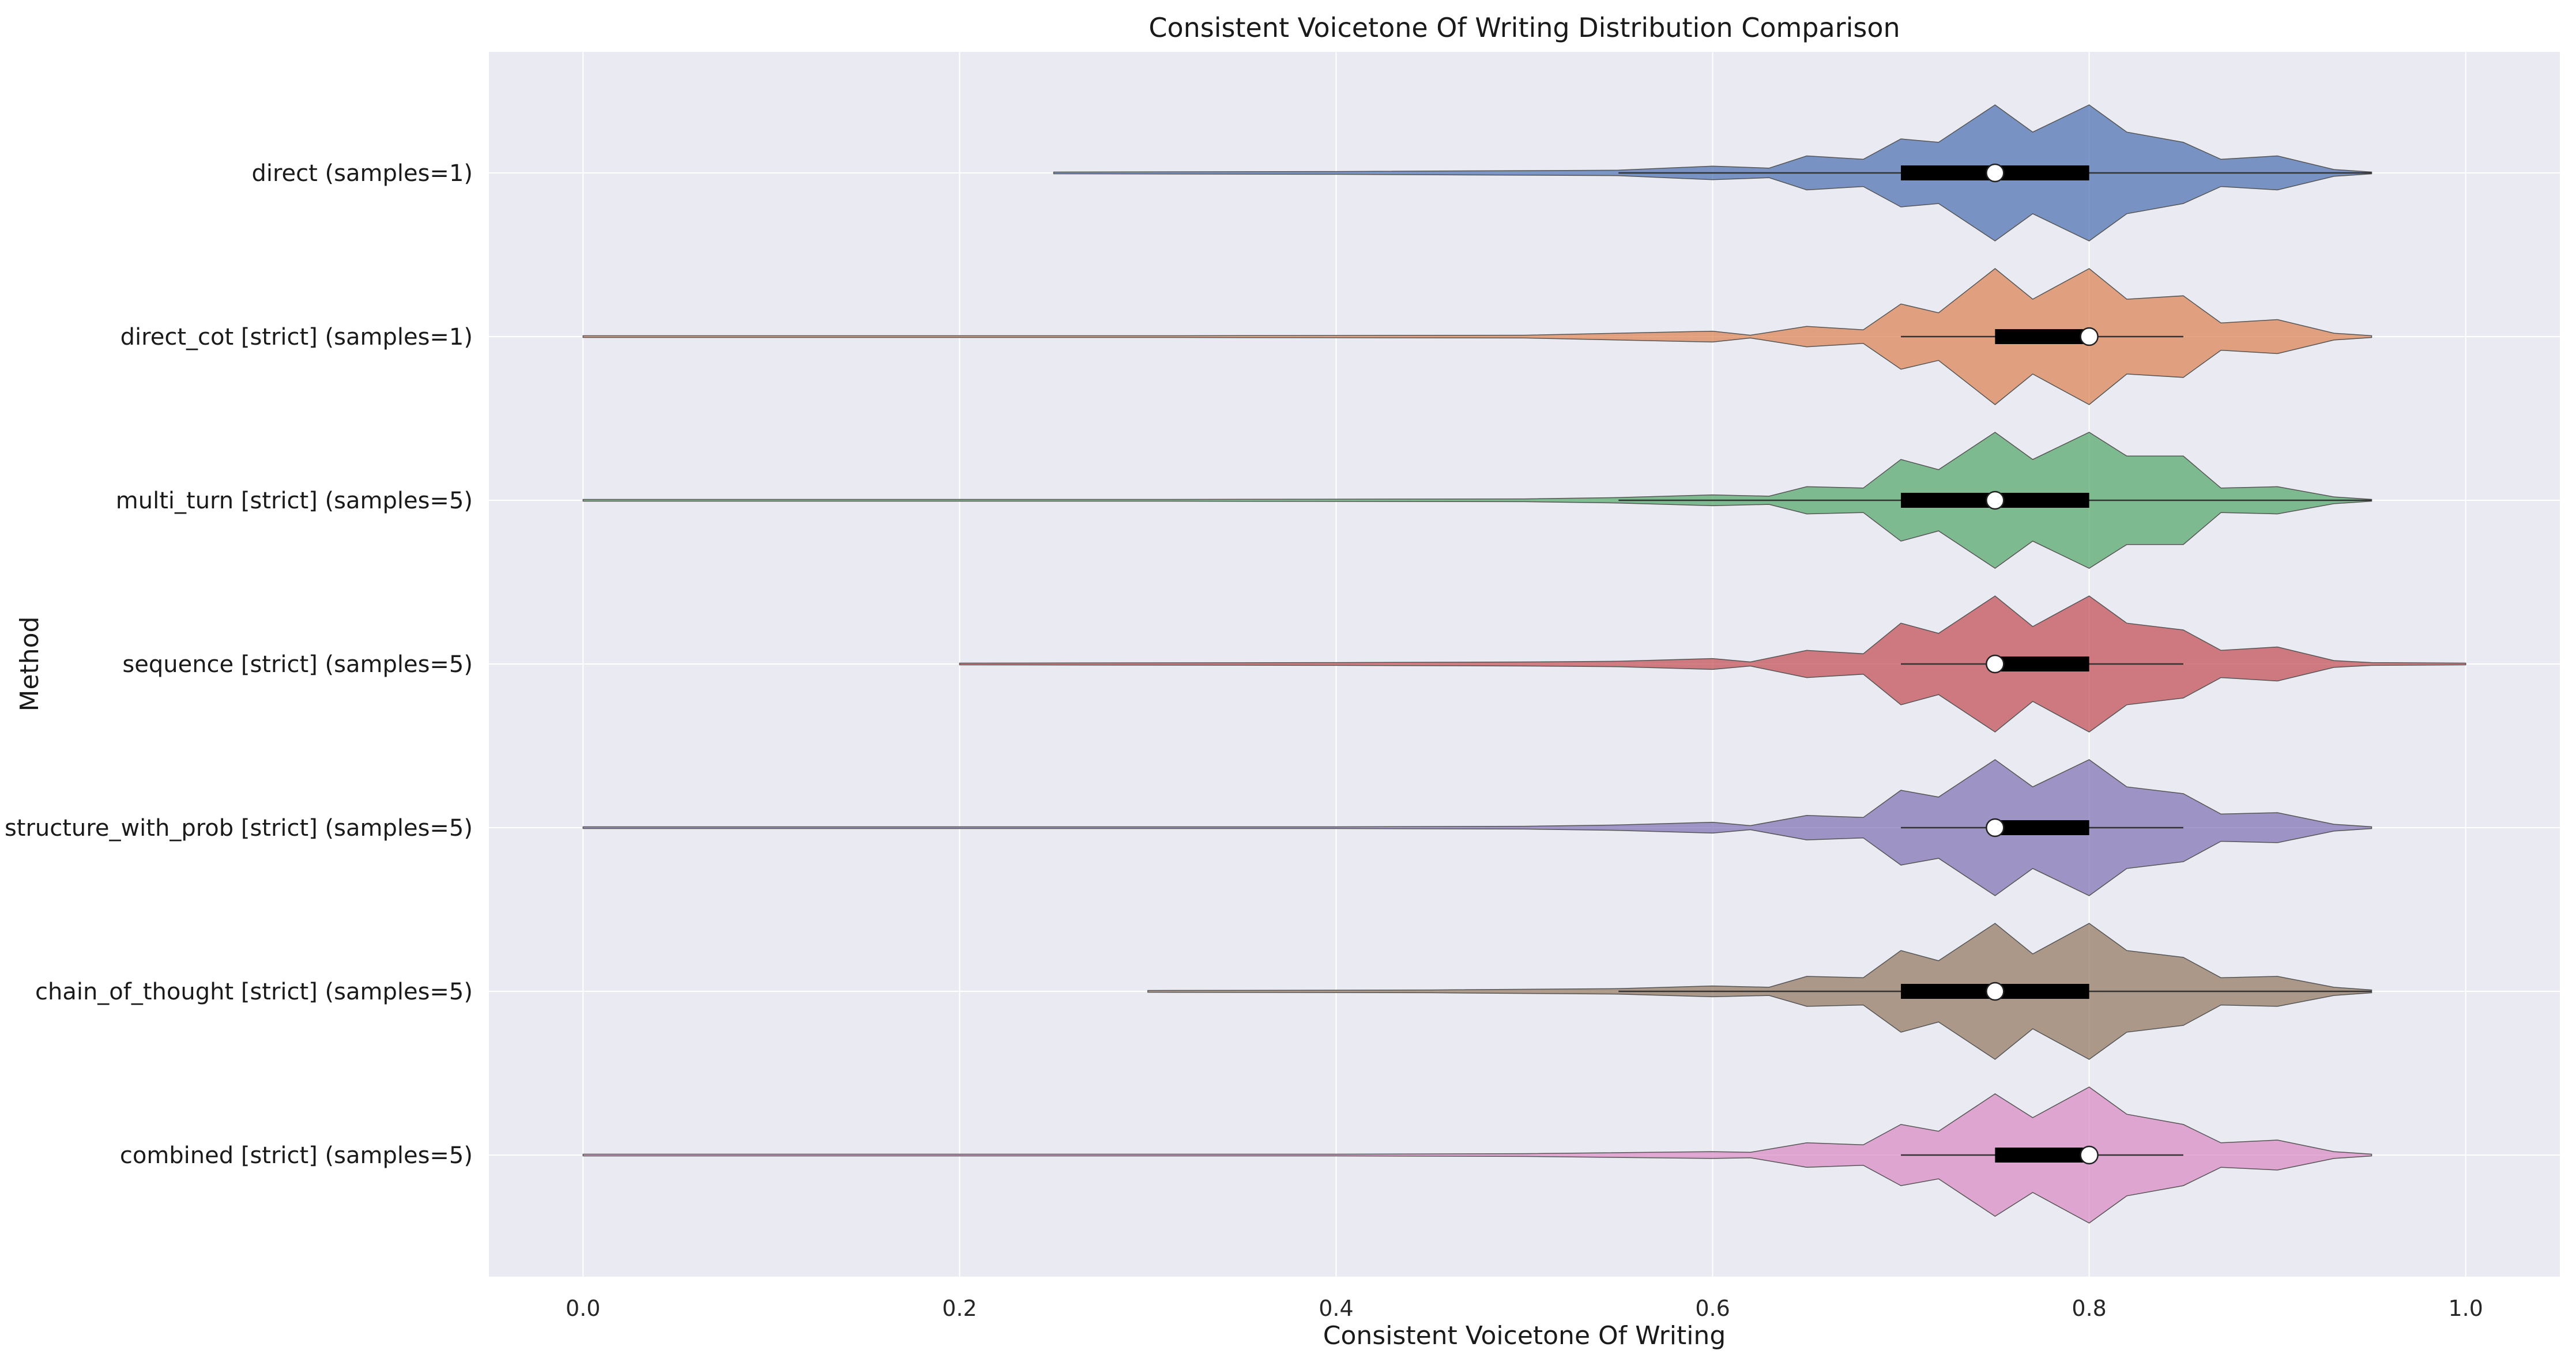 This screenshot has height=1366, width=2576. What do you see at coordinates (959, 1308) in the screenshot?
I see `x-tick-label: 0.2` at bounding box center [959, 1308].